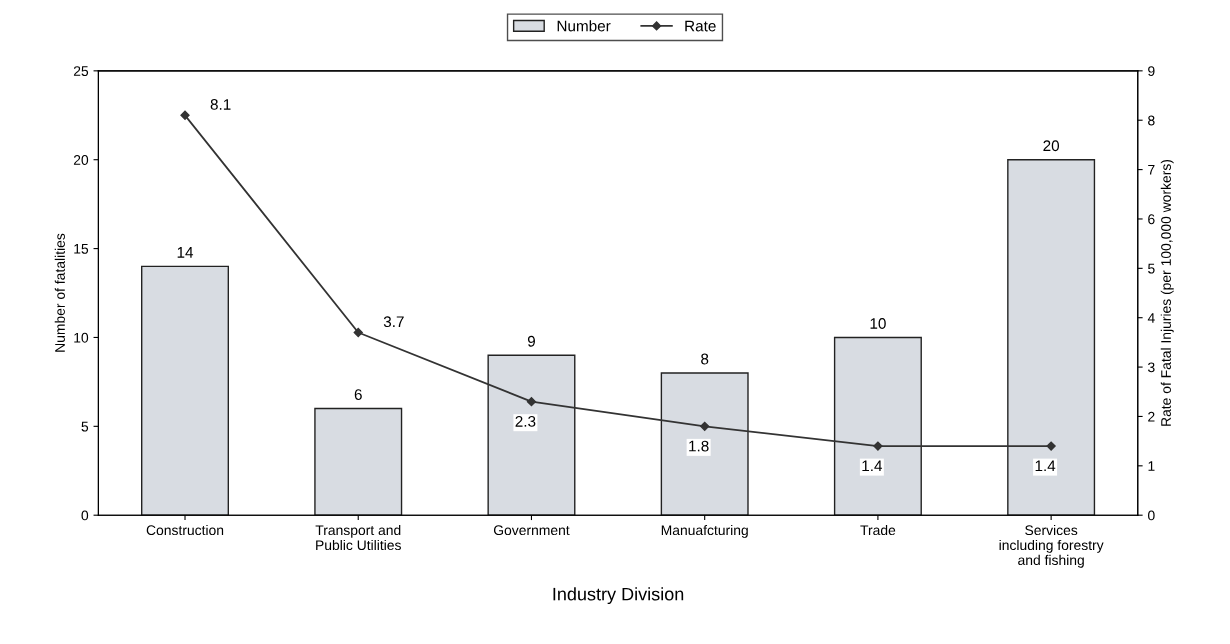 The height and width of the screenshot is (644, 1230). What do you see at coordinates (1151, 416) in the screenshot?
I see `y2-tick-label: 2` at bounding box center [1151, 416].